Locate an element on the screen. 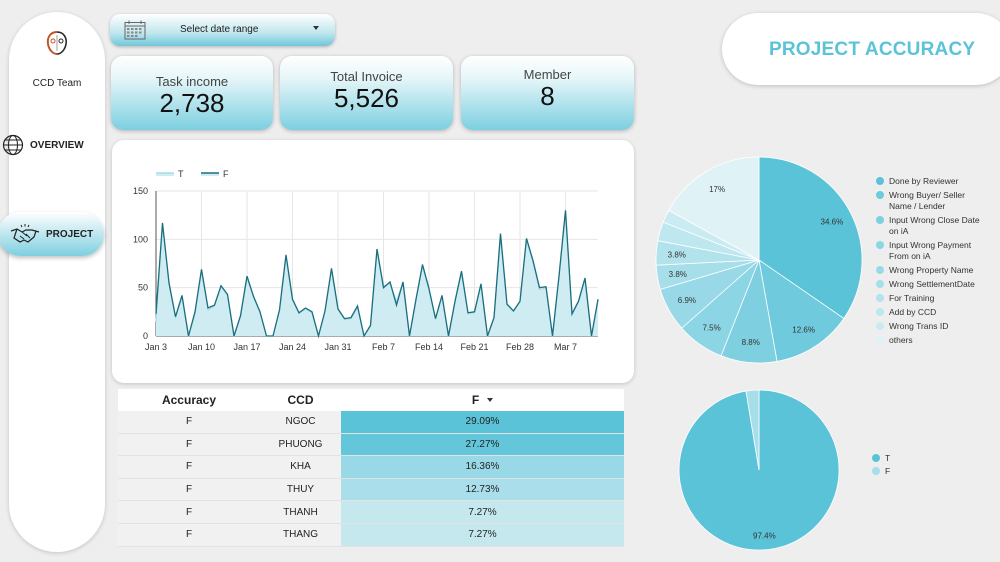 The width and height of the screenshot is (1000, 562). pie-slice-label: 8.8% is located at coordinates (751, 342).